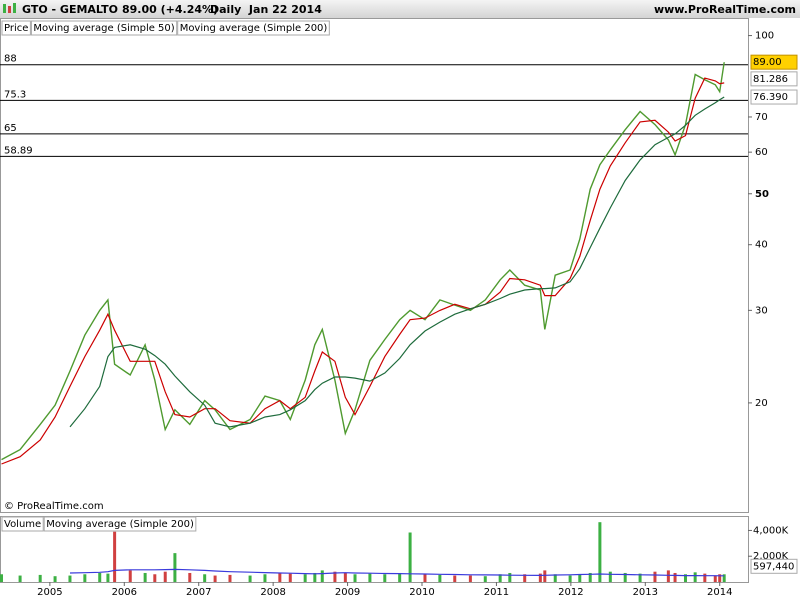 The image size is (800, 600). What do you see at coordinates (725, 9) in the screenshot?
I see `source: www.ProRealTime.com` at bounding box center [725, 9].